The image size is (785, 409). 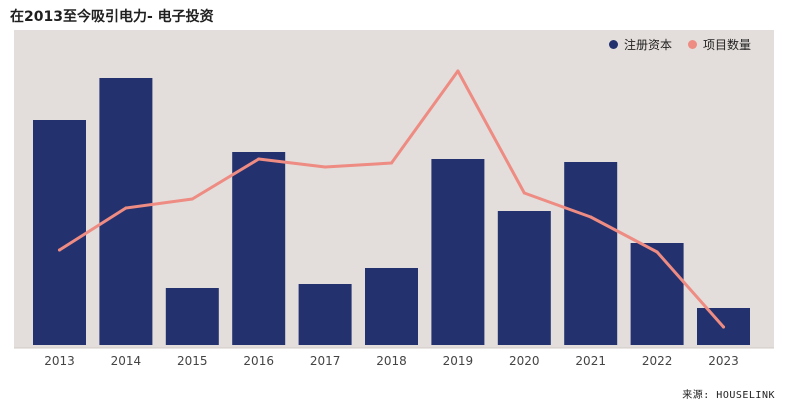 What do you see at coordinates (679, 44) in the screenshot?
I see `legend: 注册资本 项目数量` at bounding box center [679, 44].